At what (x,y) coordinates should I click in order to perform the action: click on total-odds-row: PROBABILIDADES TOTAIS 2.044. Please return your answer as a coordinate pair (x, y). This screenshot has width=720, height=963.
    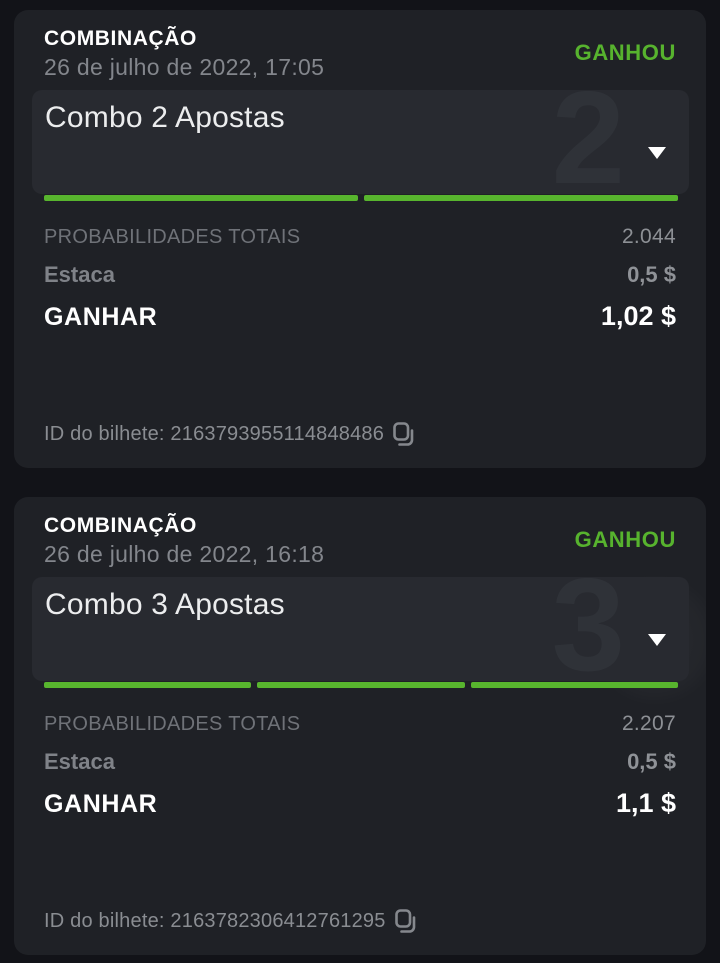
    Looking at the image, I should click on (360, 237).